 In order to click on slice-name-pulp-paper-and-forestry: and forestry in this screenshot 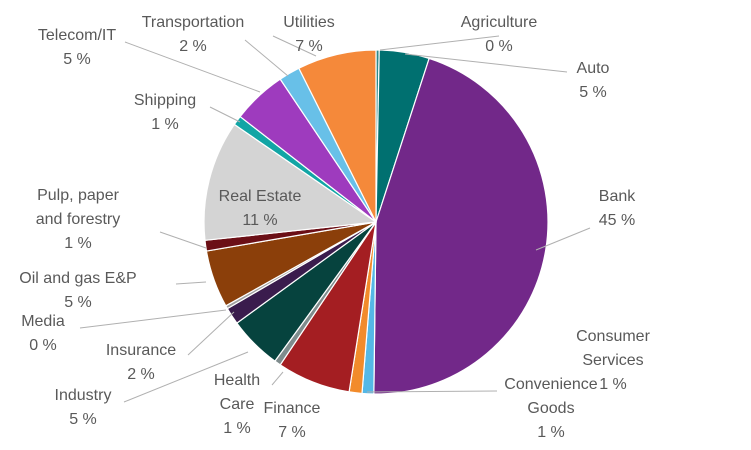, I will do `click(78, 219)`.